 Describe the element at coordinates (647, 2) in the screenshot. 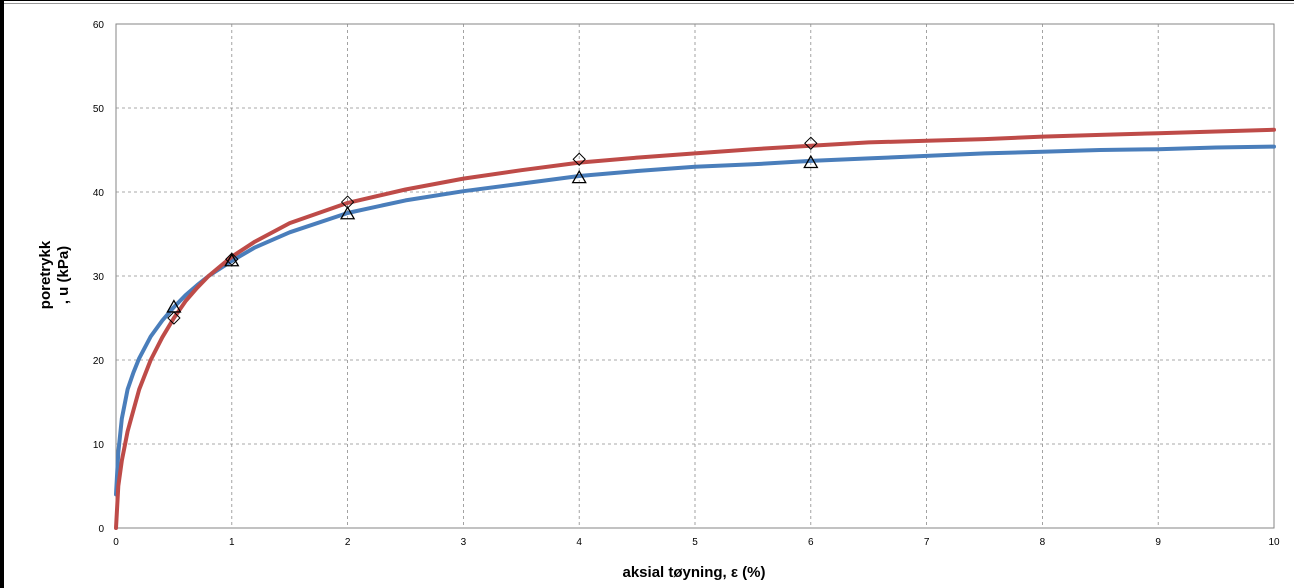

I see `frame-top-border` at that location.